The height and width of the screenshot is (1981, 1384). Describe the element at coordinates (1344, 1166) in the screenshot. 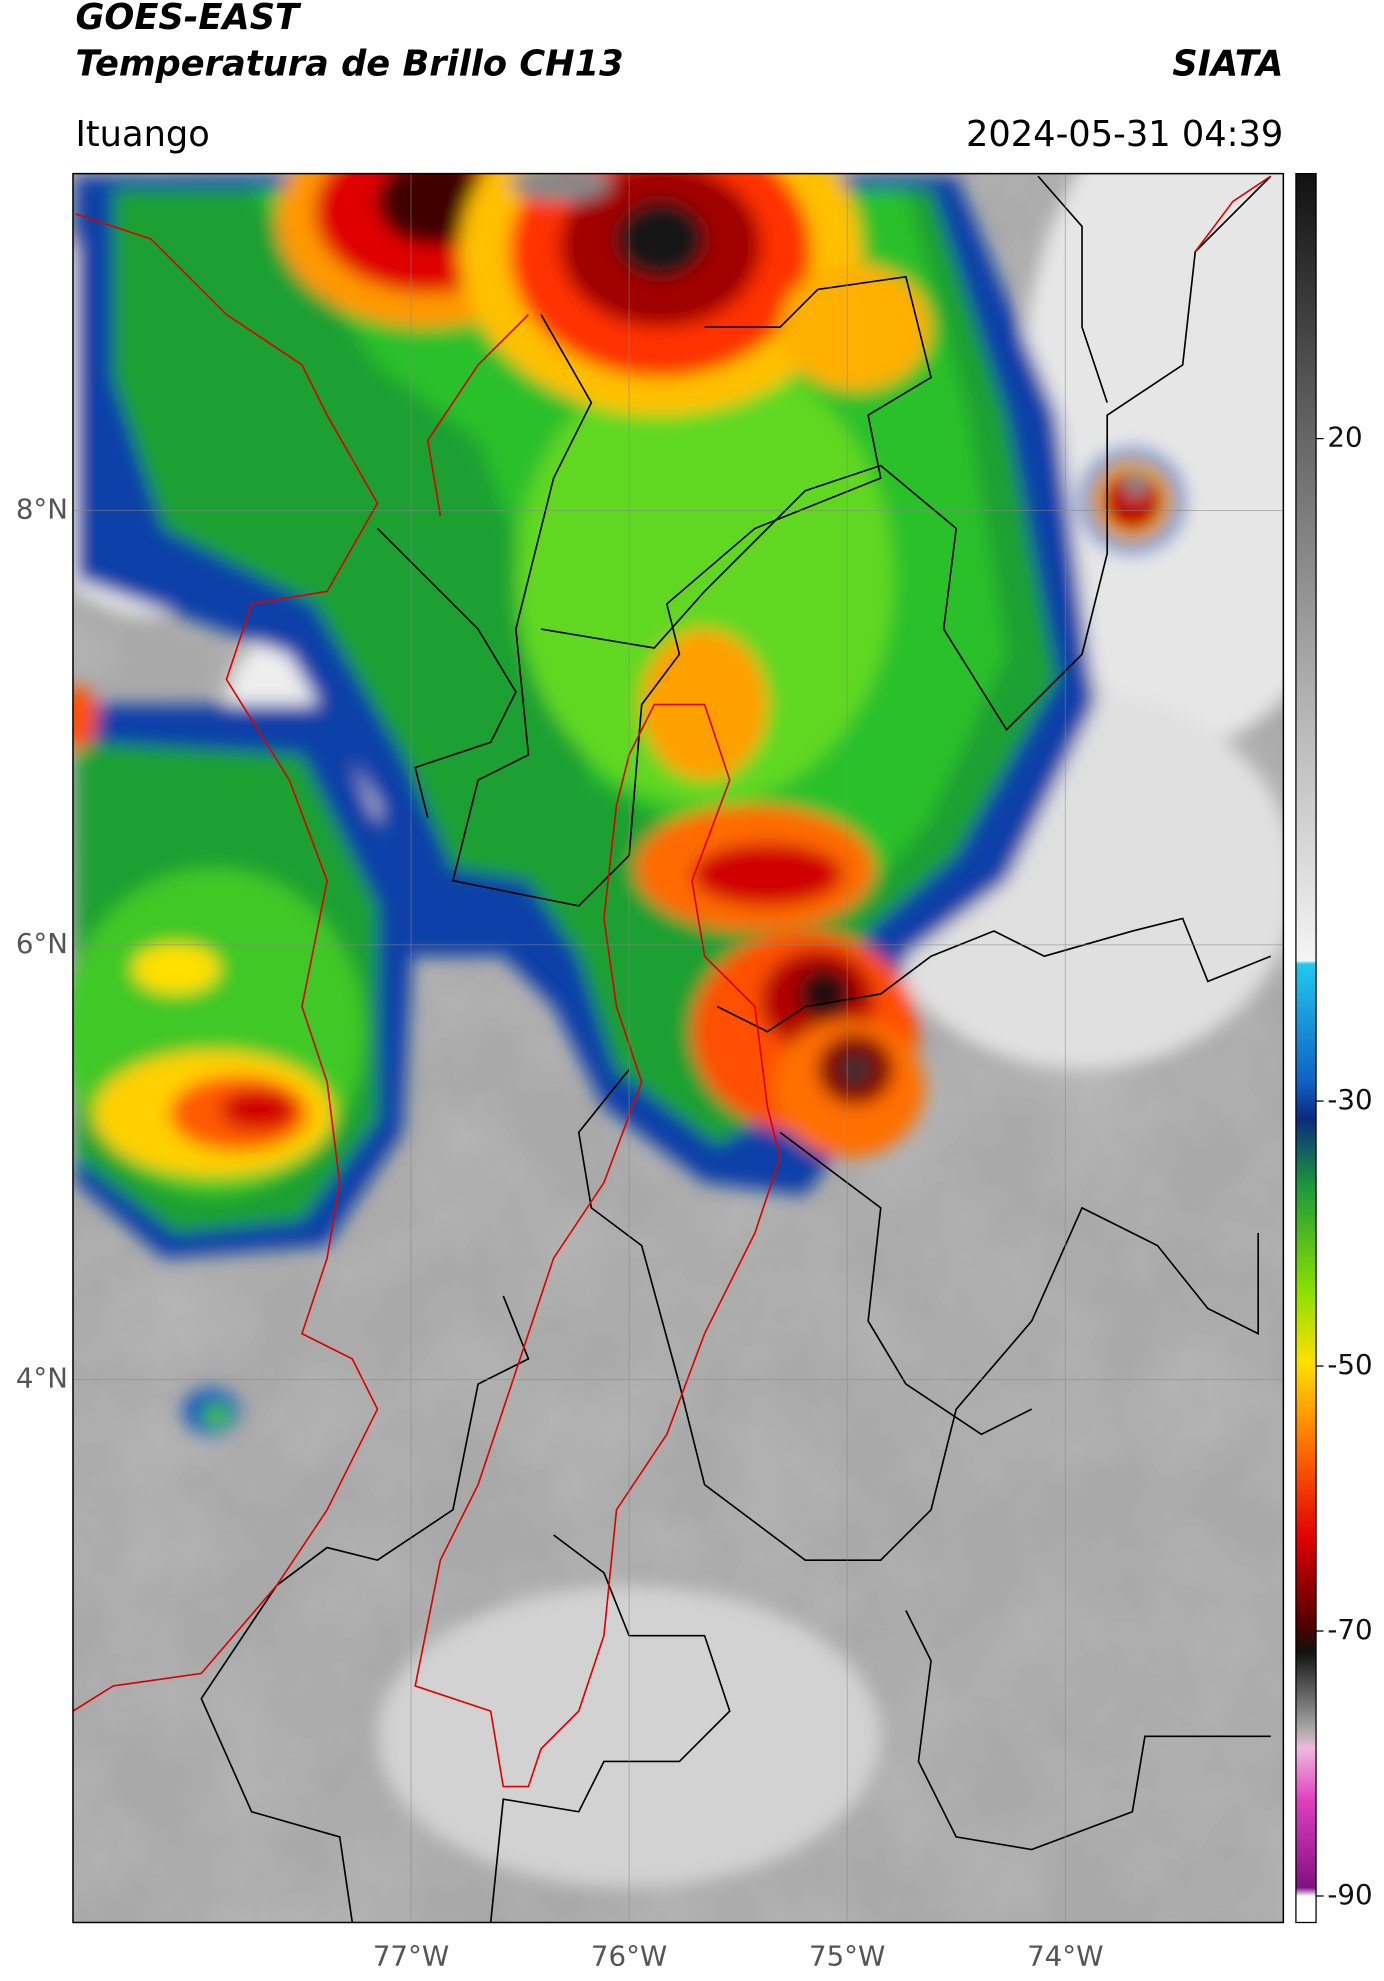

I see `colorbar-ticks: 20 -30 -50 -70 -90` at that location.